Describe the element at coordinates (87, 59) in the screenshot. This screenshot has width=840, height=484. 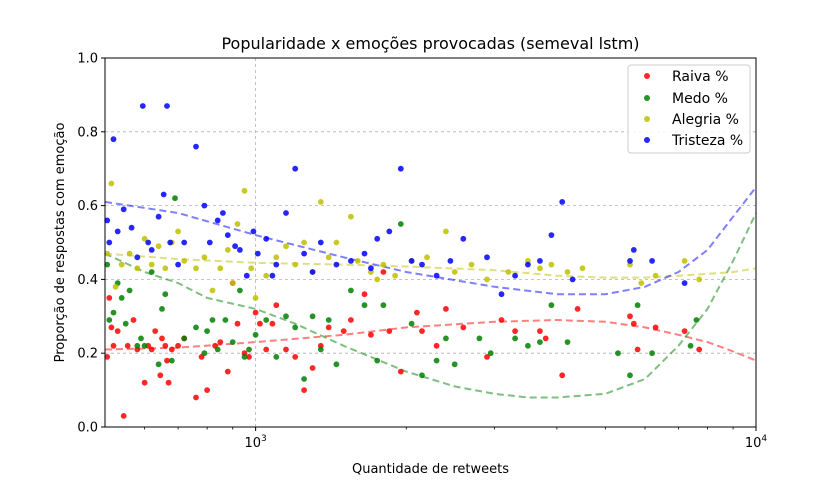
I see `y-tick-label: 1.0` at that location.